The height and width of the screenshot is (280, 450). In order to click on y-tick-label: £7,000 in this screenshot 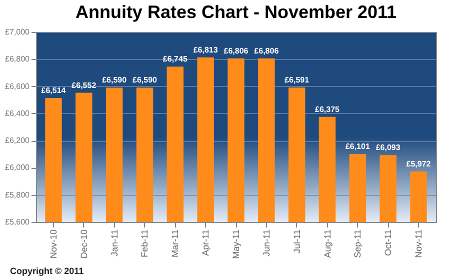, I will do `click(17, 32)`.